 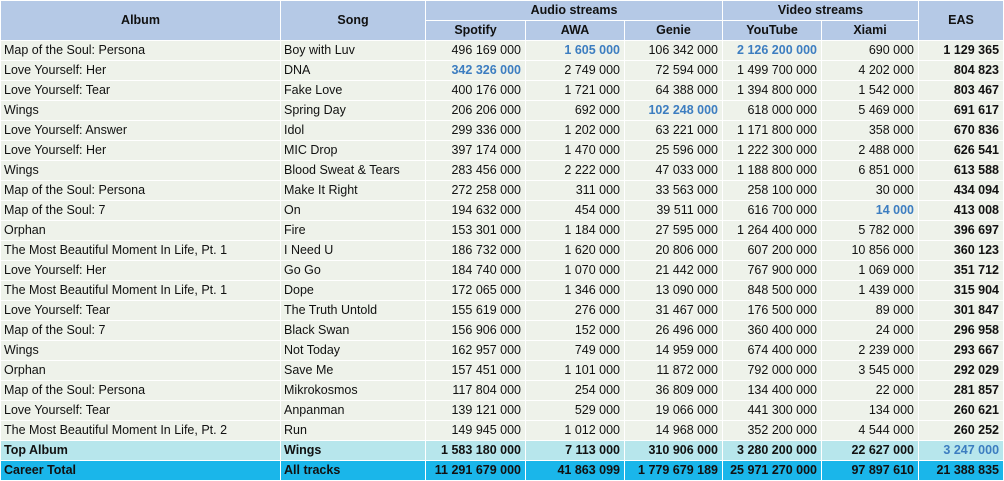 What do you see at coordinates (673, 450) in the screenshot?
I see `top-album-genie: 310 906 000` at bounding box center [673, 450].